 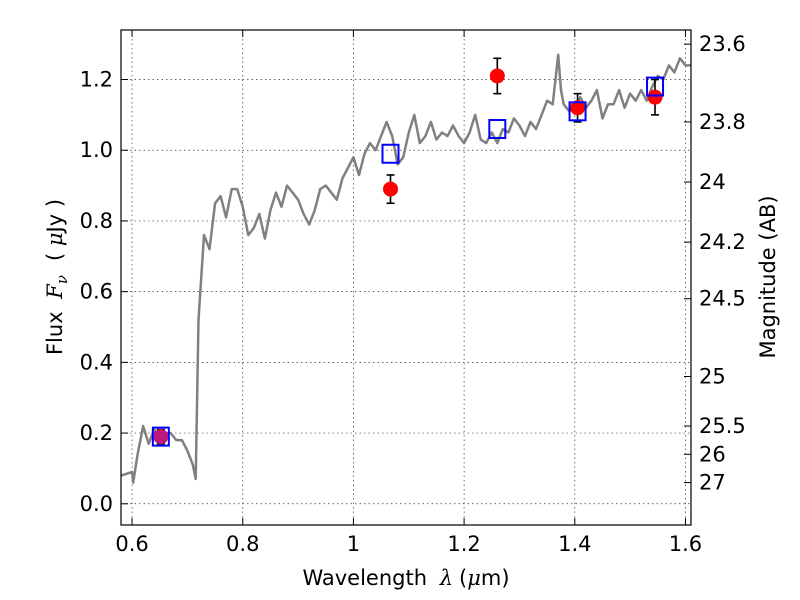 What do you see at coordinates (712, 483) in the screenshot?
I see `y2-tick-label: 27` at bounding box center [712, 483].